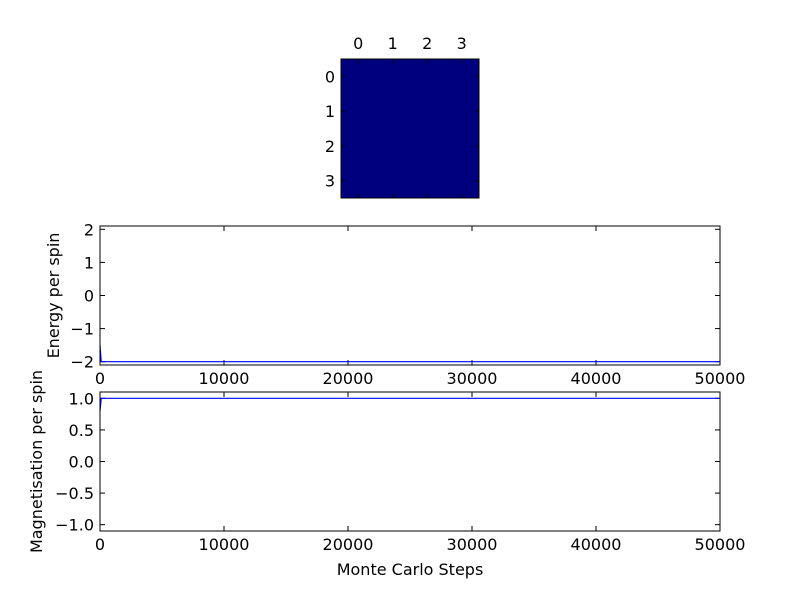 This screenshot has height=594, width=800. Describe the element at coordinates (89, 229) in the screenshot. I see `y-tick-label: 2` at that location.